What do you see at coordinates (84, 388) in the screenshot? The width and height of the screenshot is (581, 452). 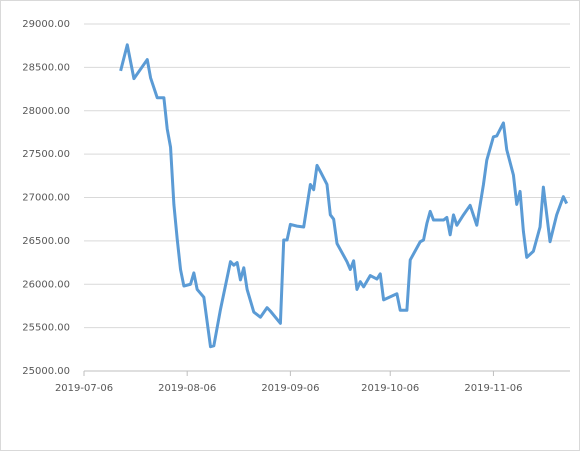 I see `x-tick-label: 2019-07-06` at bounding box center [84, 388].